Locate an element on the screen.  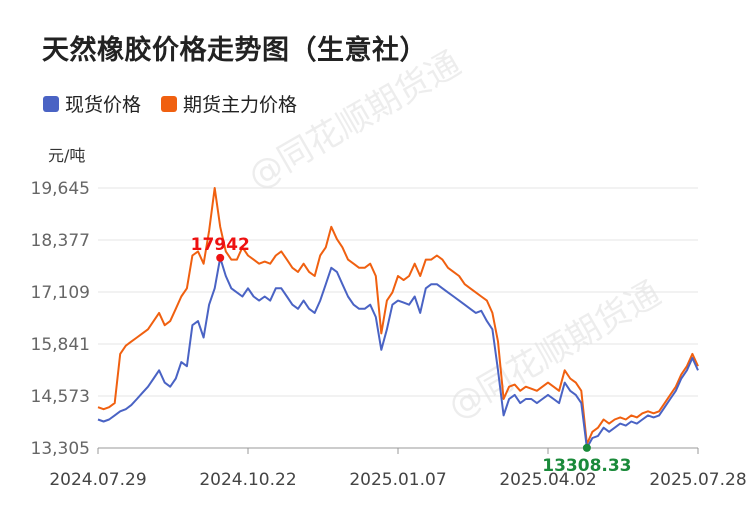
legend-swatch-spot is located at coordinates (51, 103).